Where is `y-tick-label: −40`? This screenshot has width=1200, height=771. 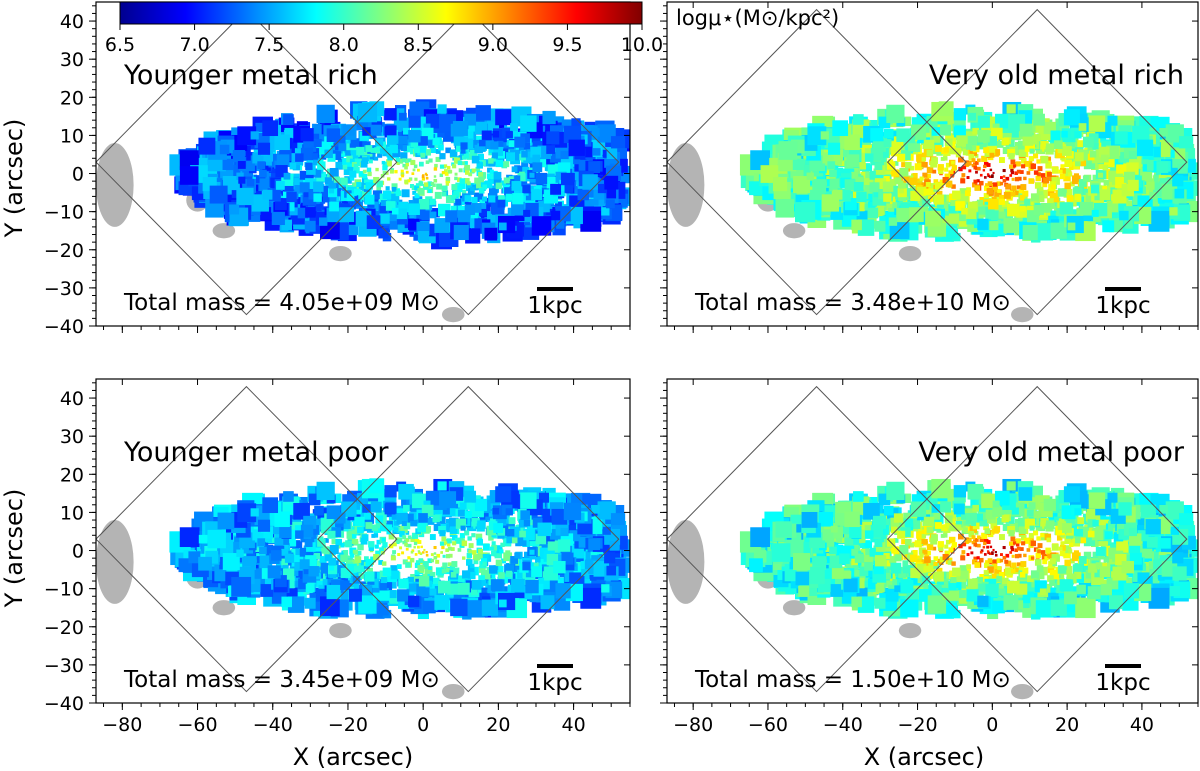
y-tick-label: −40 is located at coordinates (64, 327).